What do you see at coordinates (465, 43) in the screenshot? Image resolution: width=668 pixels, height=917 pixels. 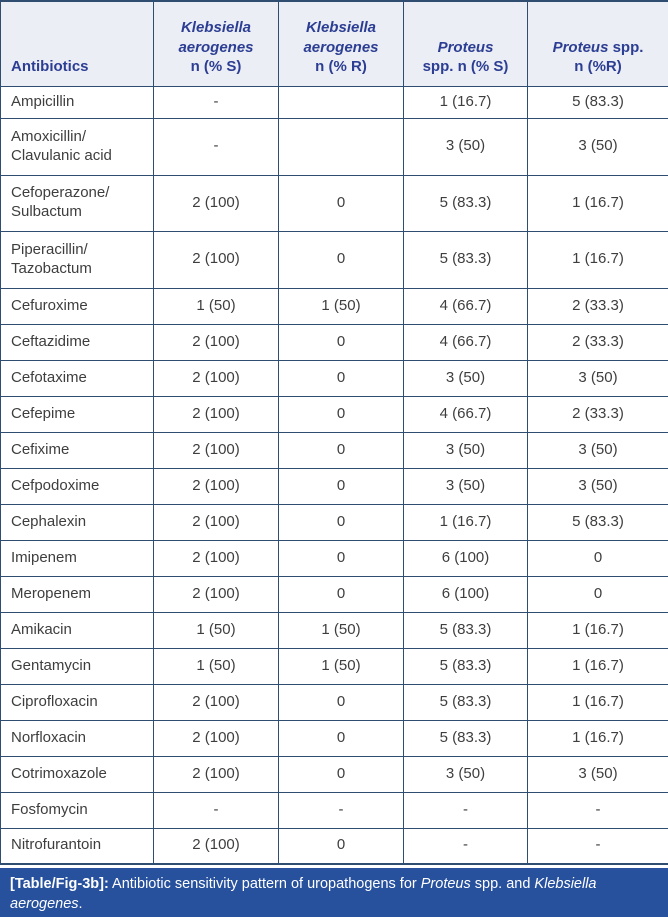 I see `header-cell-proteus-sensitive: Proteus spp. n (% S)` at bounding box center [465, 43].